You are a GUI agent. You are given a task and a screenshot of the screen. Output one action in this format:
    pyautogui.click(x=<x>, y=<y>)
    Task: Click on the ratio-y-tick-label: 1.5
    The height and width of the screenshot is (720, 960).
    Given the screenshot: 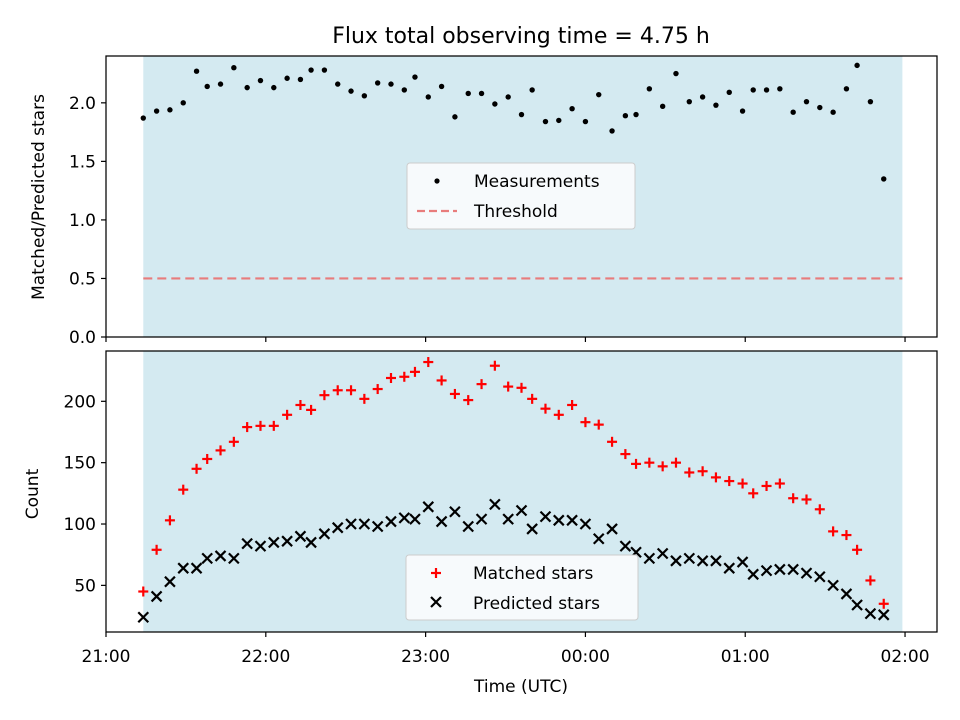 What is the action you would take?
    pyautogui.click(x=82, y=162)
    